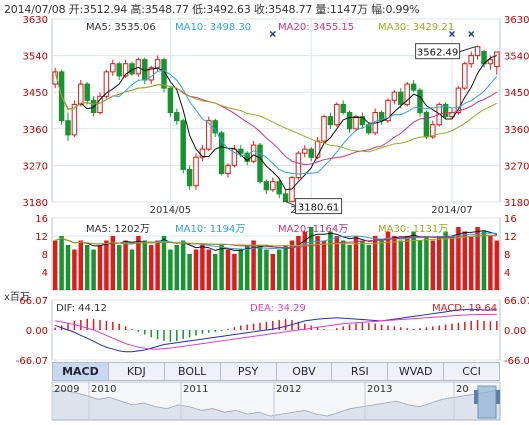 The width and height of the screenshot is (529, 425). What do you see at coordinates (81, 371) in the screenshot?
I see `tab-macd: MACD` at bounding box center [81, 371].